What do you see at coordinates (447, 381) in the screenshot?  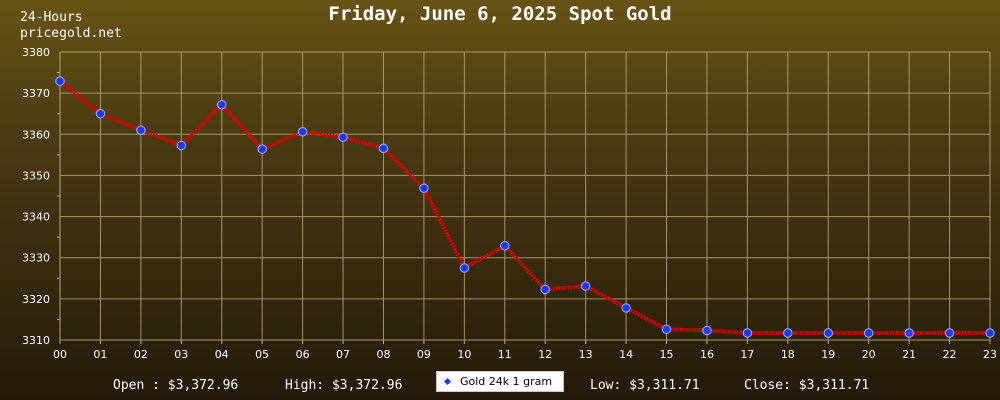 I see `legend-marker-icon` at bounding box center [447, 381].